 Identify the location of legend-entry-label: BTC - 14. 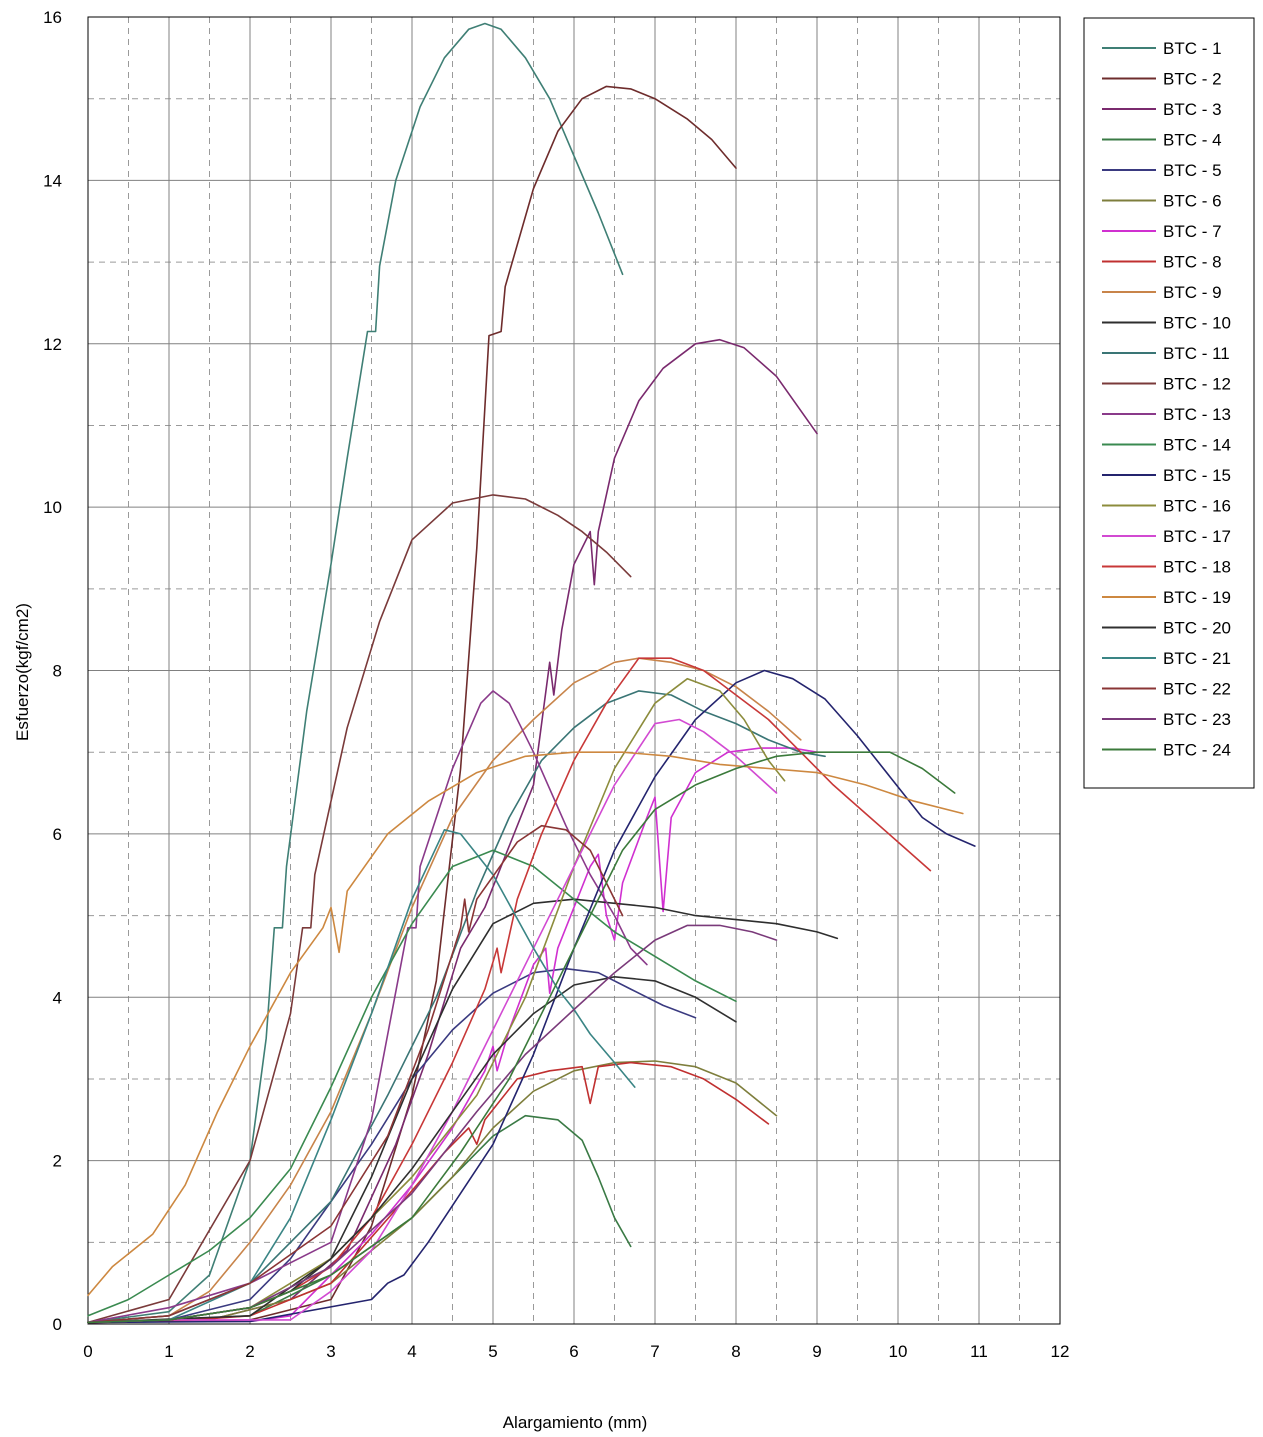
(1197, 445).